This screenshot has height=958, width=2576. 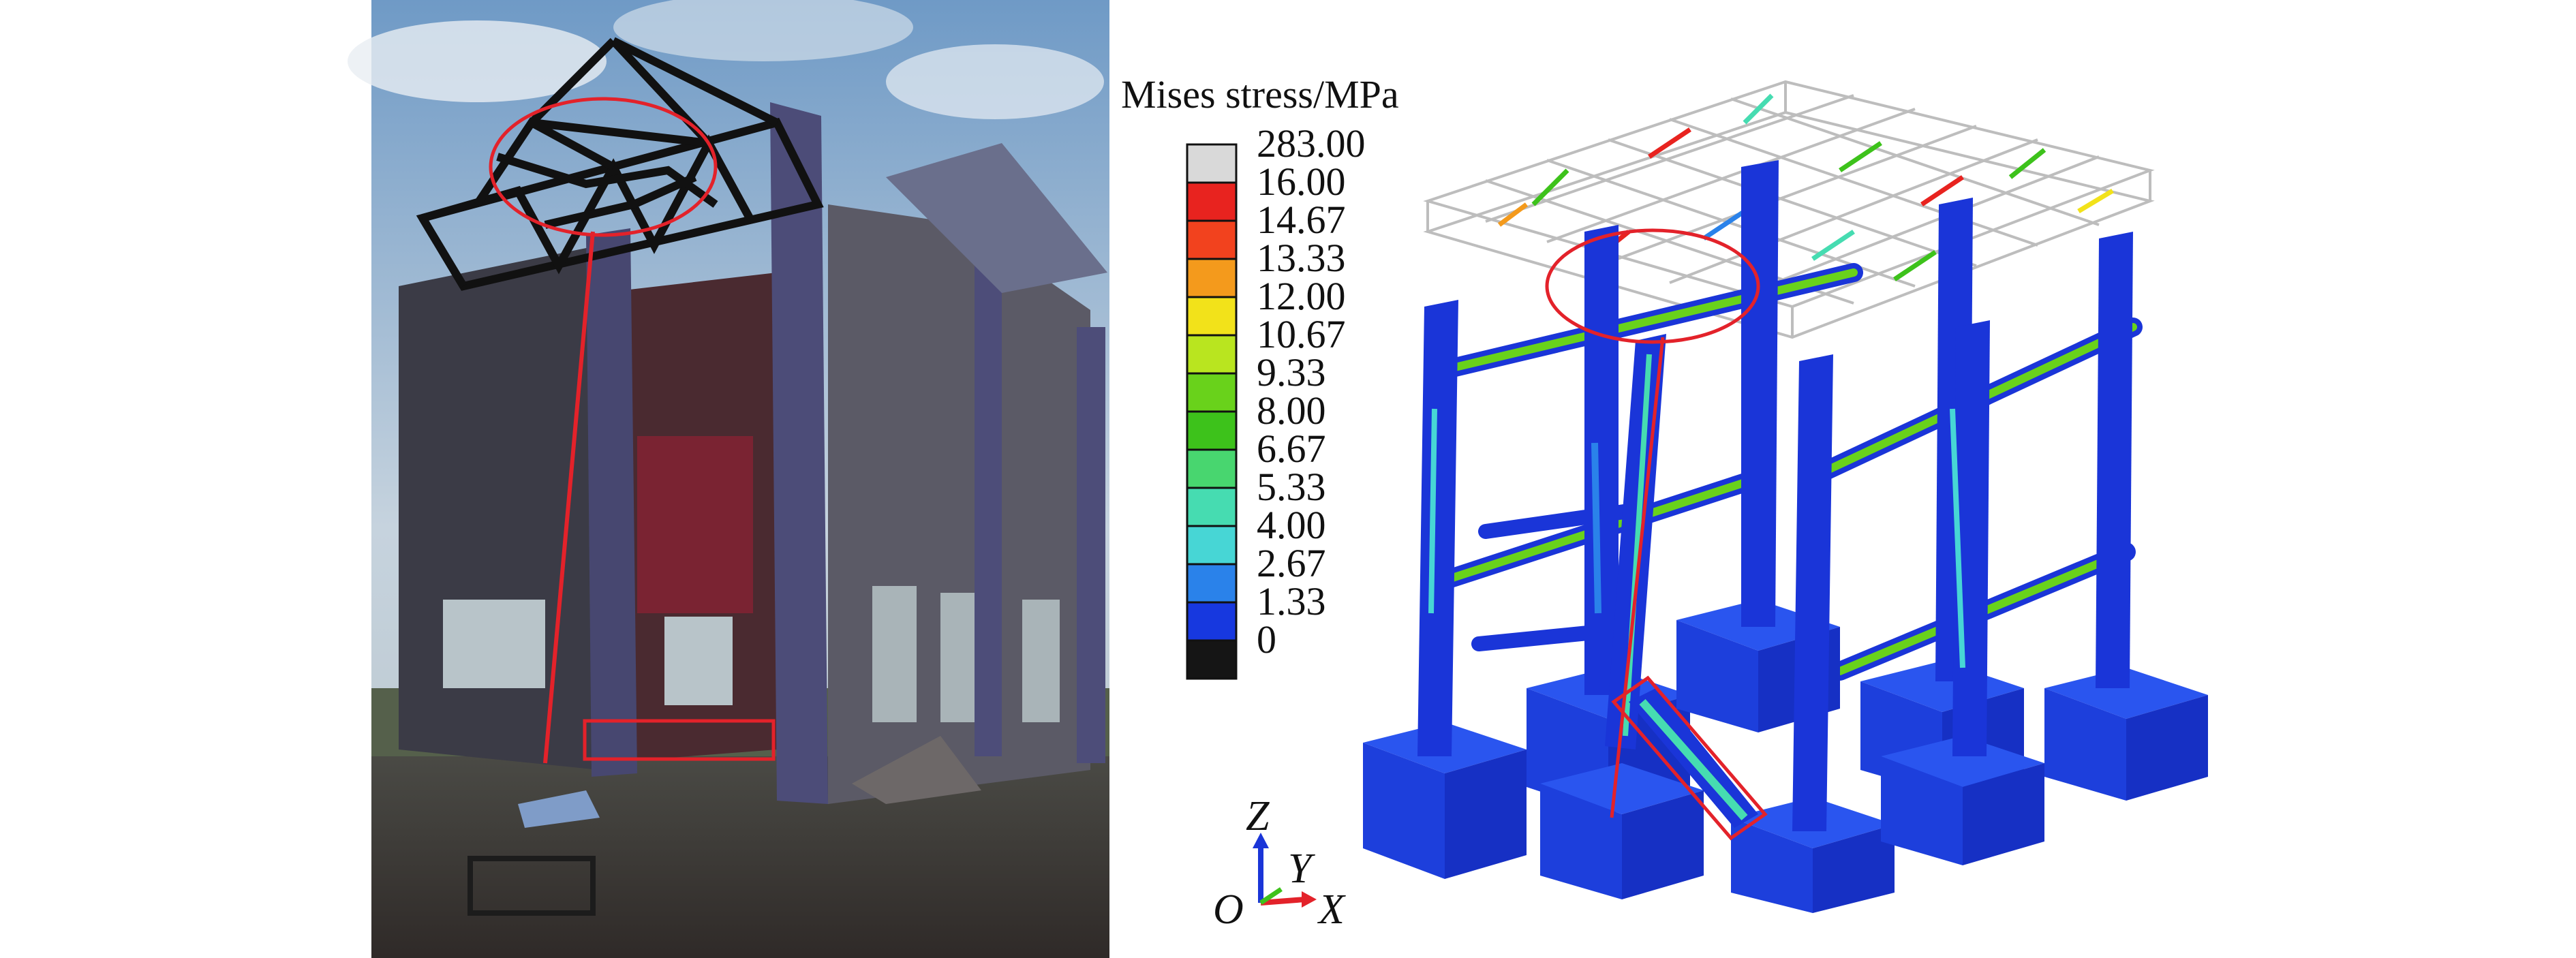 What do you see at coordinates (1228, 909) in the screenshot?
I see `origin-label: O` at bounding box center [1228, 909].